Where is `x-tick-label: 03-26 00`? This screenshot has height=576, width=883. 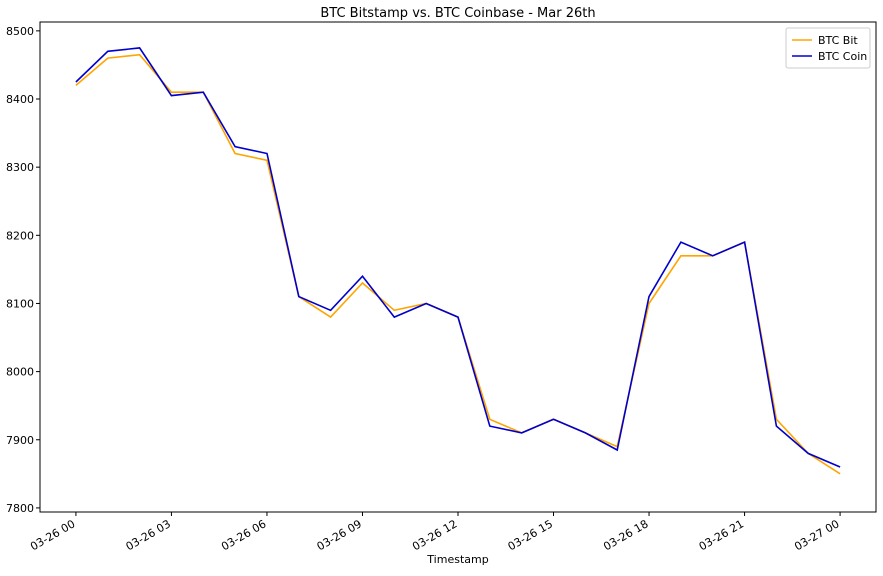
x-tick-label: 03-26 00 is located at coordinates (52, 535).